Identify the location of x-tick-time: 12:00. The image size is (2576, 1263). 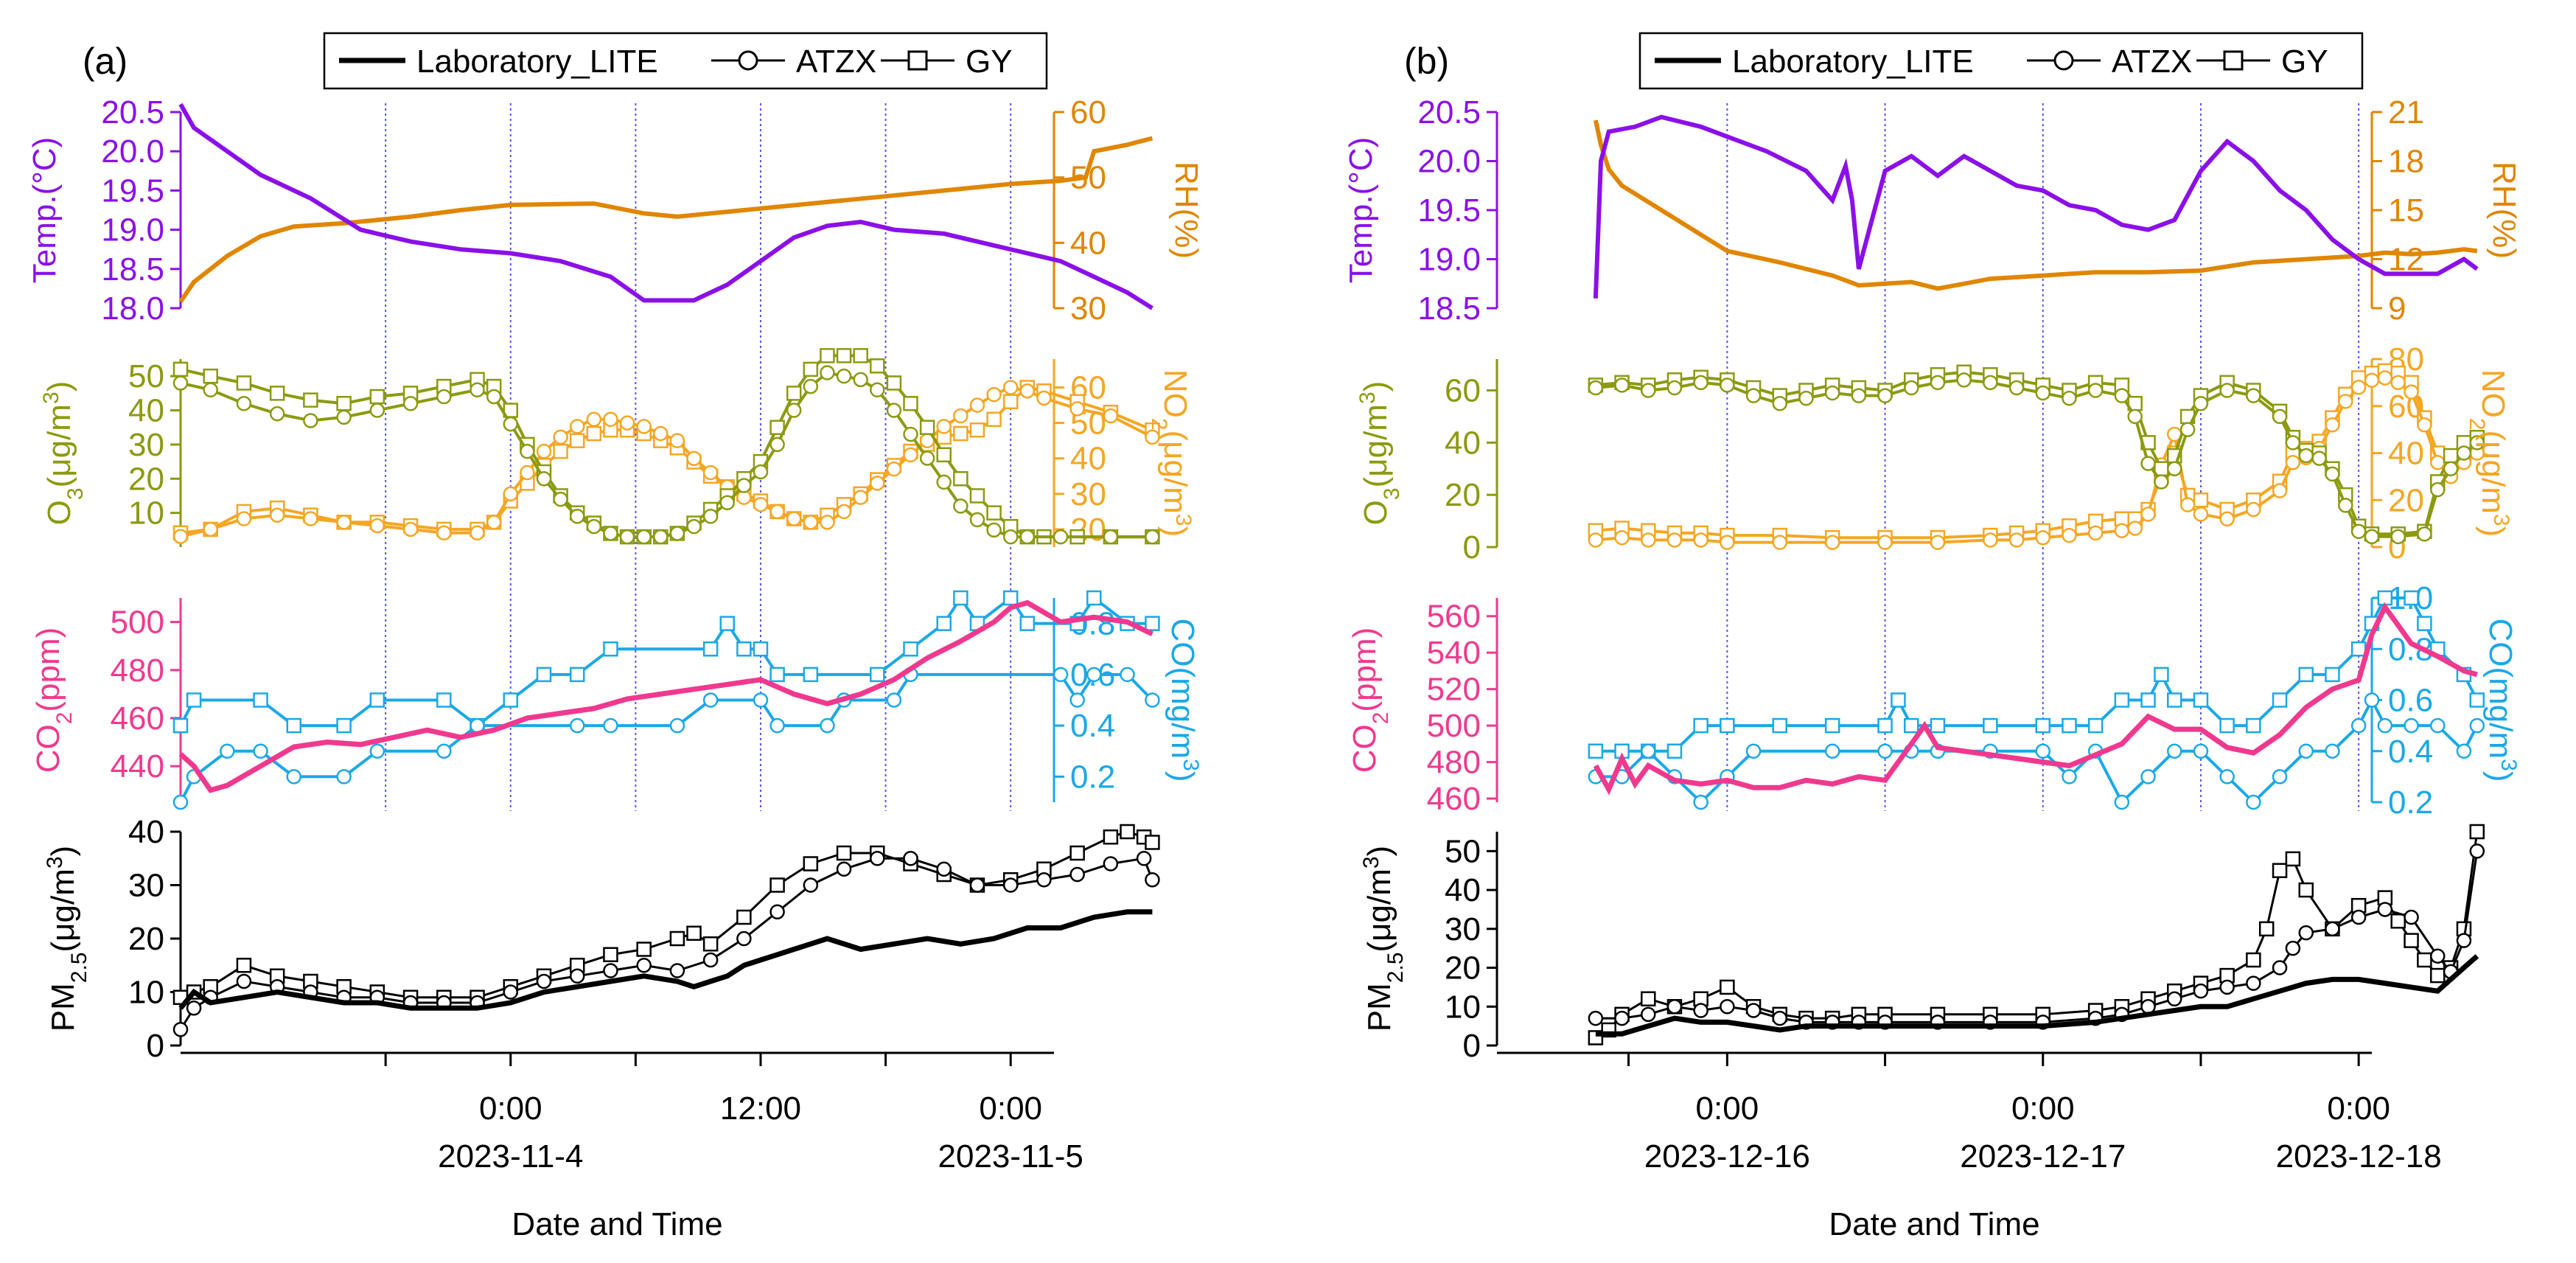
(761, 1108).